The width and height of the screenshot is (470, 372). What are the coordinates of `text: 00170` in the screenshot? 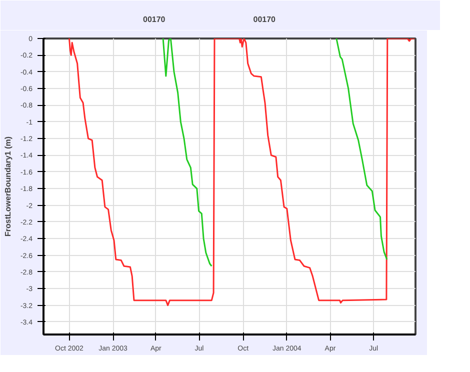 It's located at (264, 19).